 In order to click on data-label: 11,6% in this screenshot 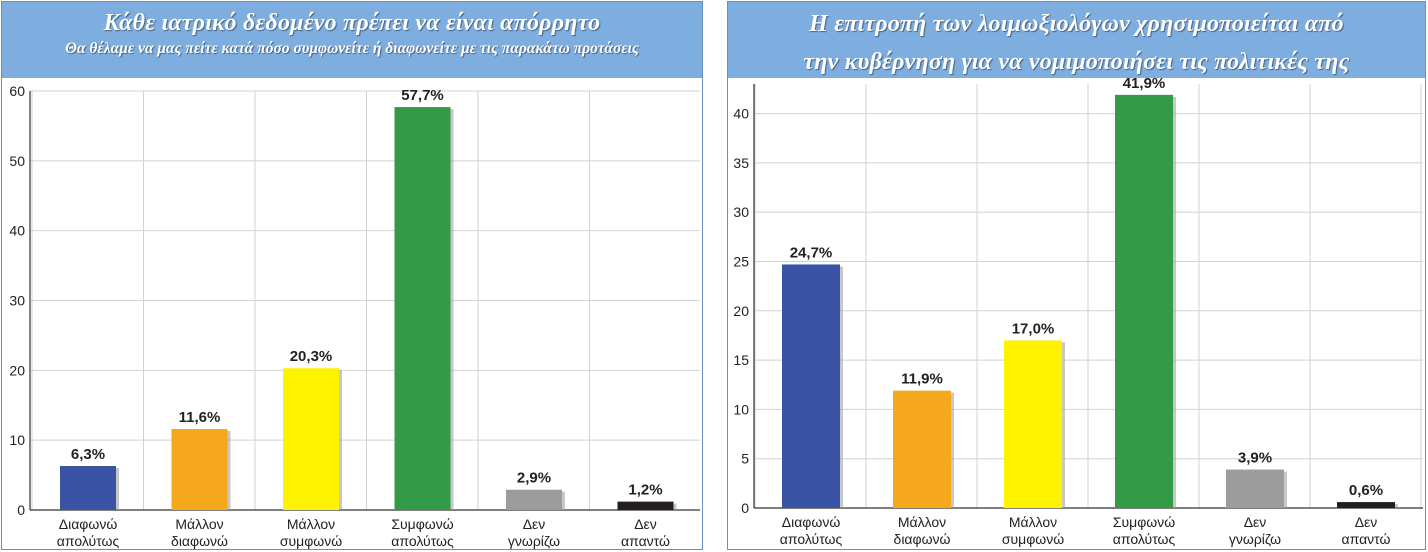, I will do `click(200, 417)`.